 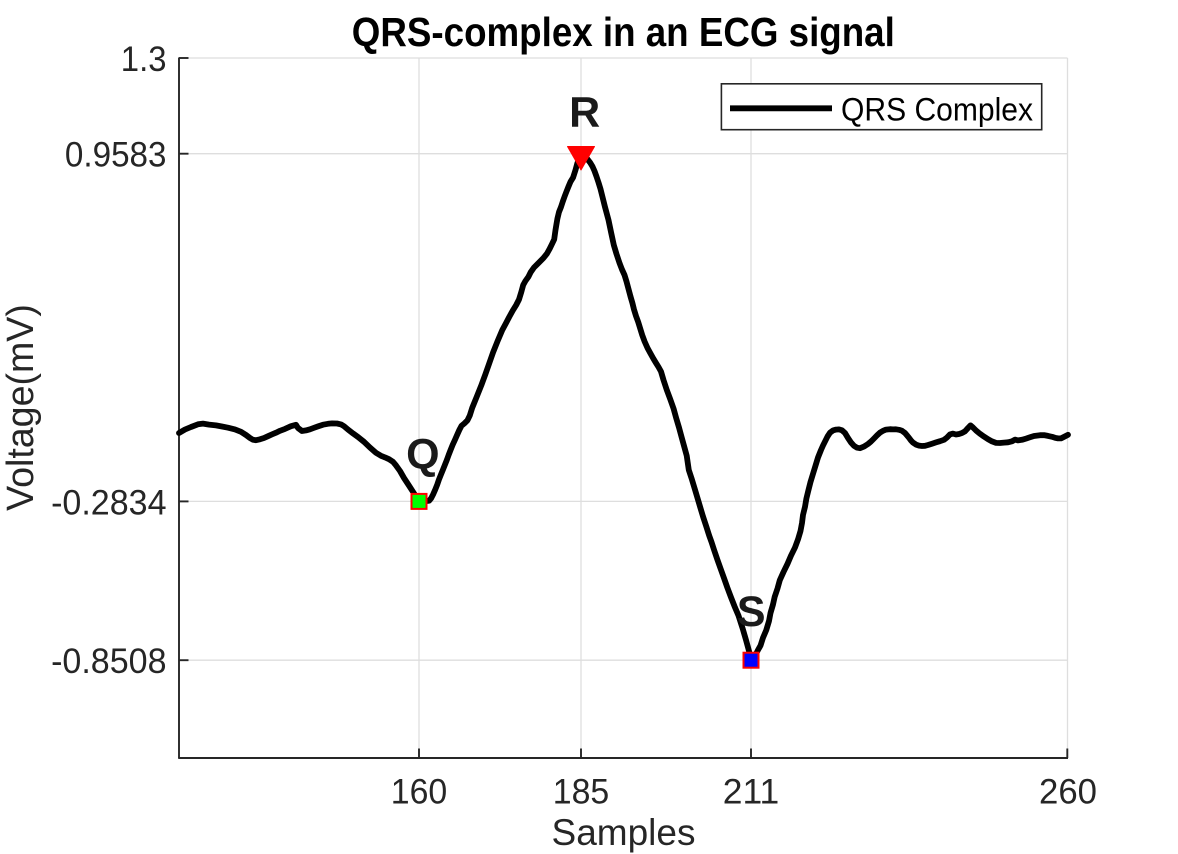 I want to click on svg-text: -0.2834, so click(x=108, y=502).